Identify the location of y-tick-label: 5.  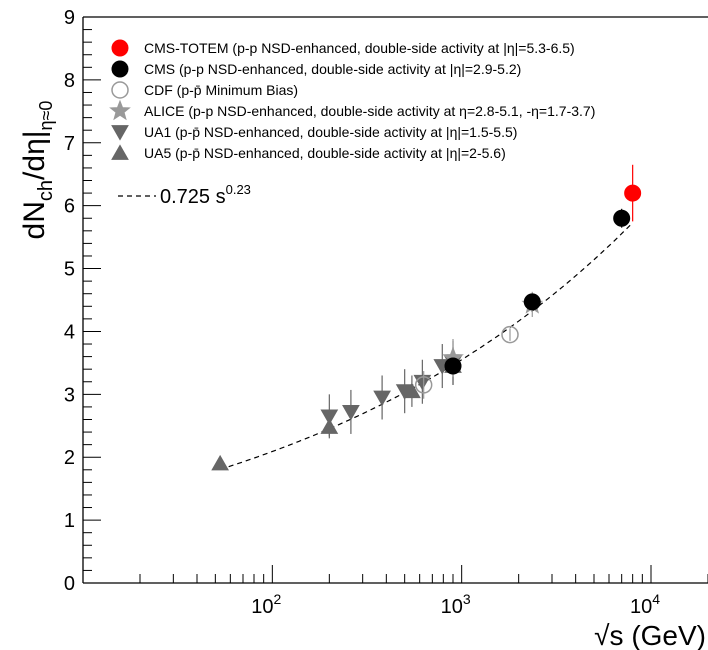
(69, 270).